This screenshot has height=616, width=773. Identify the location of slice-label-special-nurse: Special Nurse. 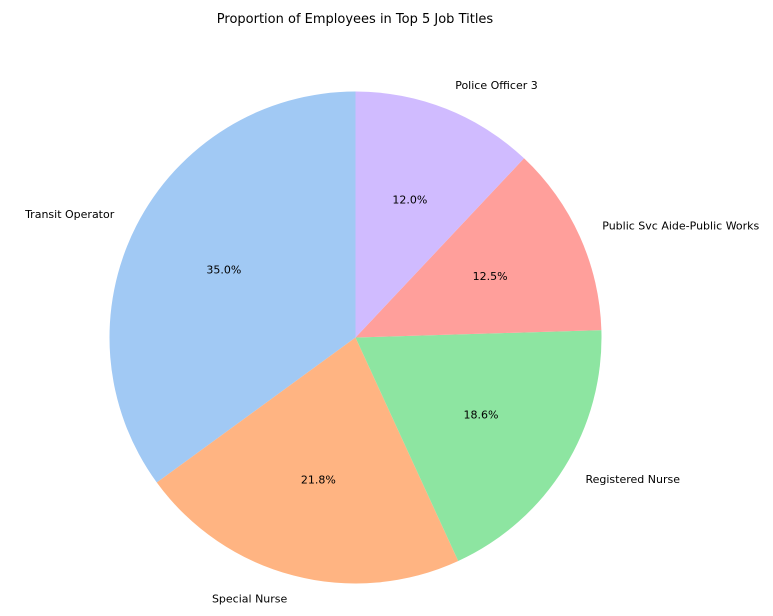
(250, 598).